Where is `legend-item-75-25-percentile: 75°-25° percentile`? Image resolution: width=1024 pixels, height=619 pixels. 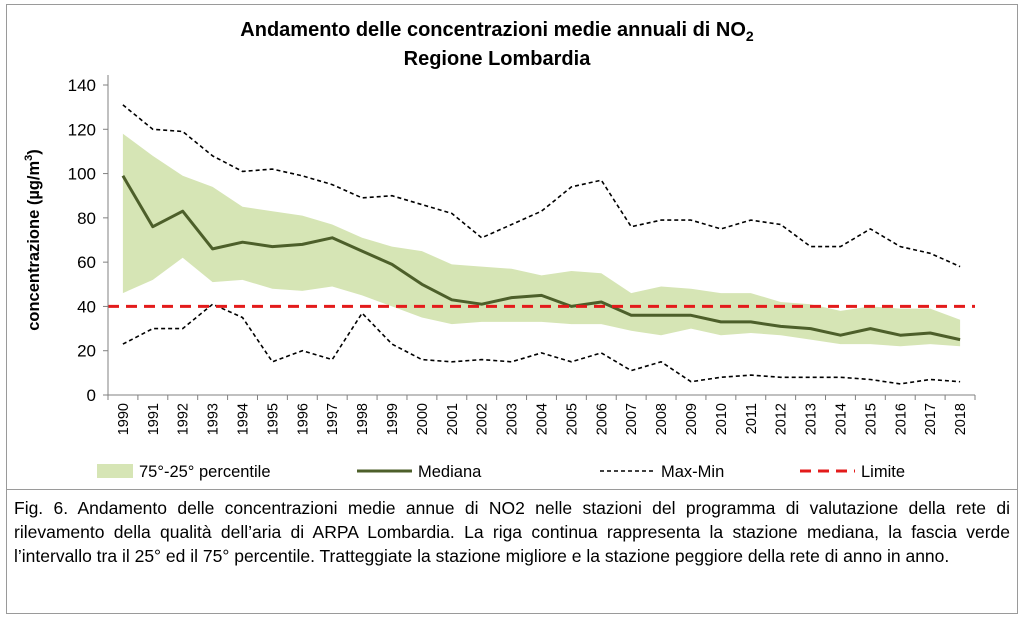 legend-item-75-25-percentile: 75°-25° percentile is located at coordinates (184, 472).